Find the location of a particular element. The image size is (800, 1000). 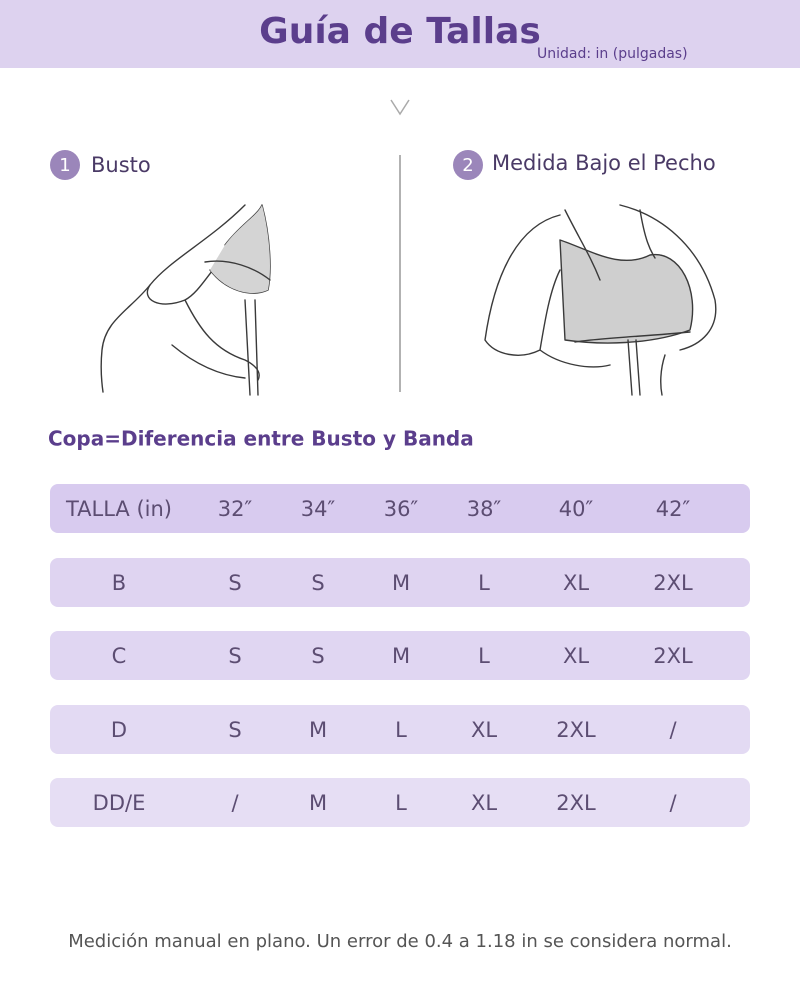

table-row: B S S M L XL 2XL is located at coordinates (400, 582).